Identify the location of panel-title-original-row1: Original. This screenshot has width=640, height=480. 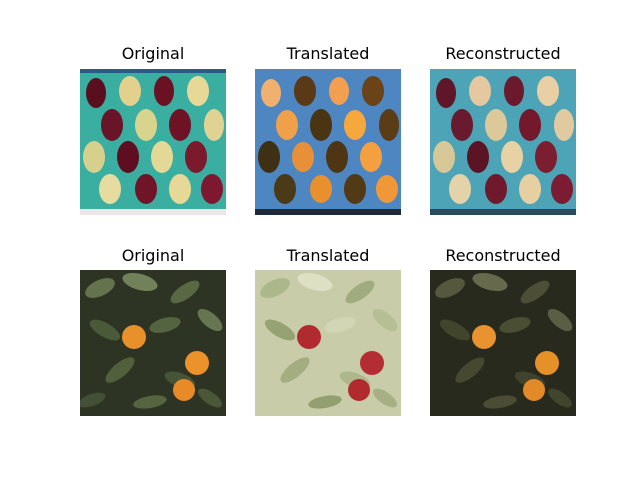
(153, 53).